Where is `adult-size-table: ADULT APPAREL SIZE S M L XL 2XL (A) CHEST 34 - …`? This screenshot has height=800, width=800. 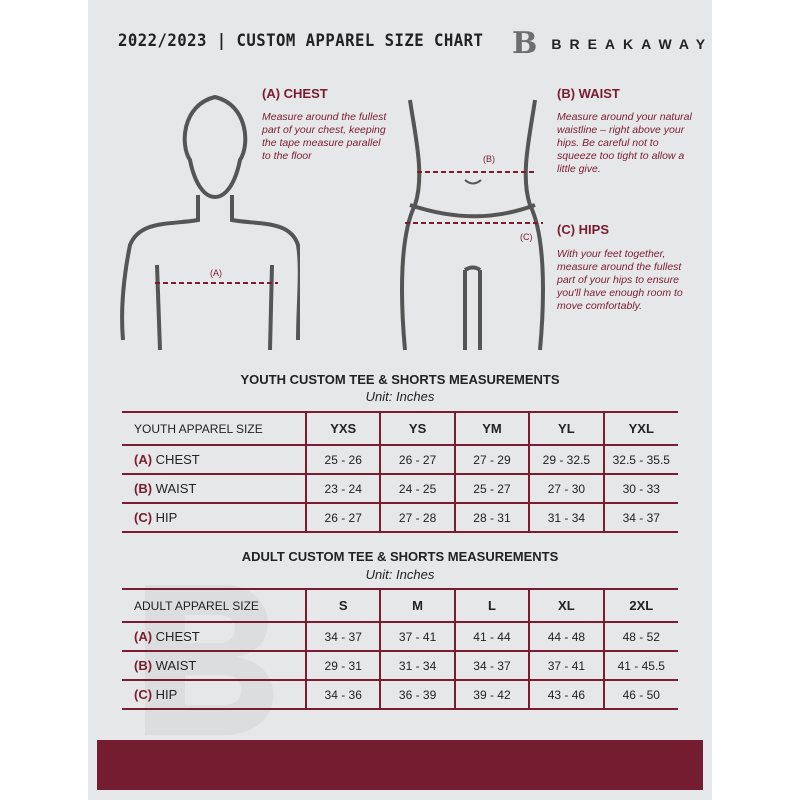 adult-size-table: ADULT APPAREL SIZE S M L XL 2XL (A) CHEST 34 - … is located at coordinates (400, 649).